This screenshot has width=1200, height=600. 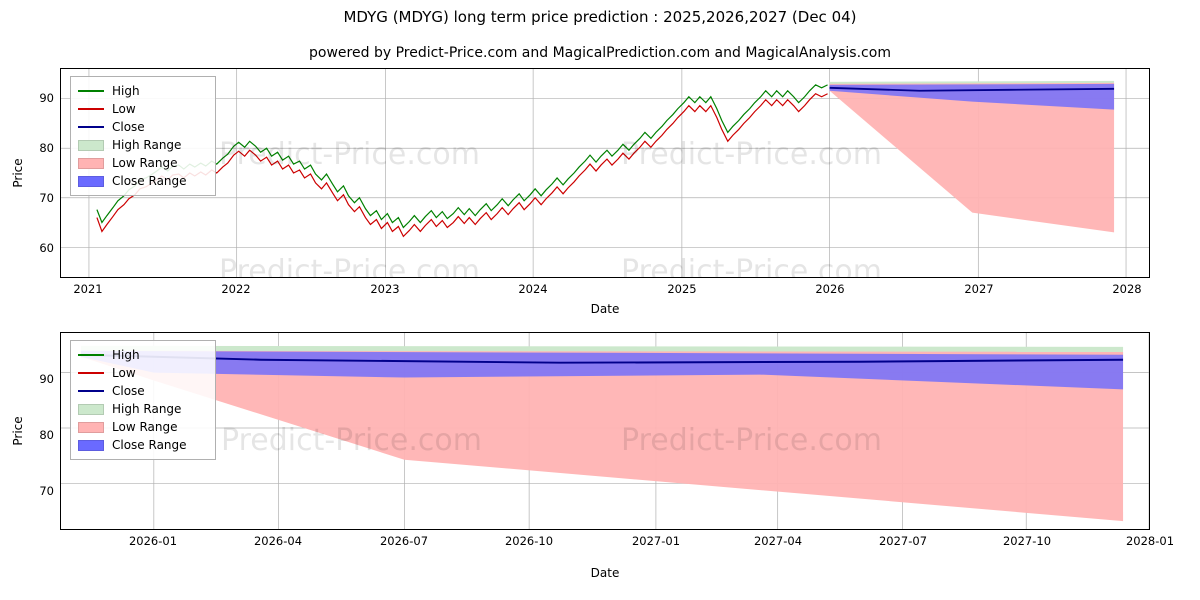 What do you see at coordinates (682, 289) in the screenshot?
I see `top-xtick-2025: 2025` at bounding box center [682, 289].